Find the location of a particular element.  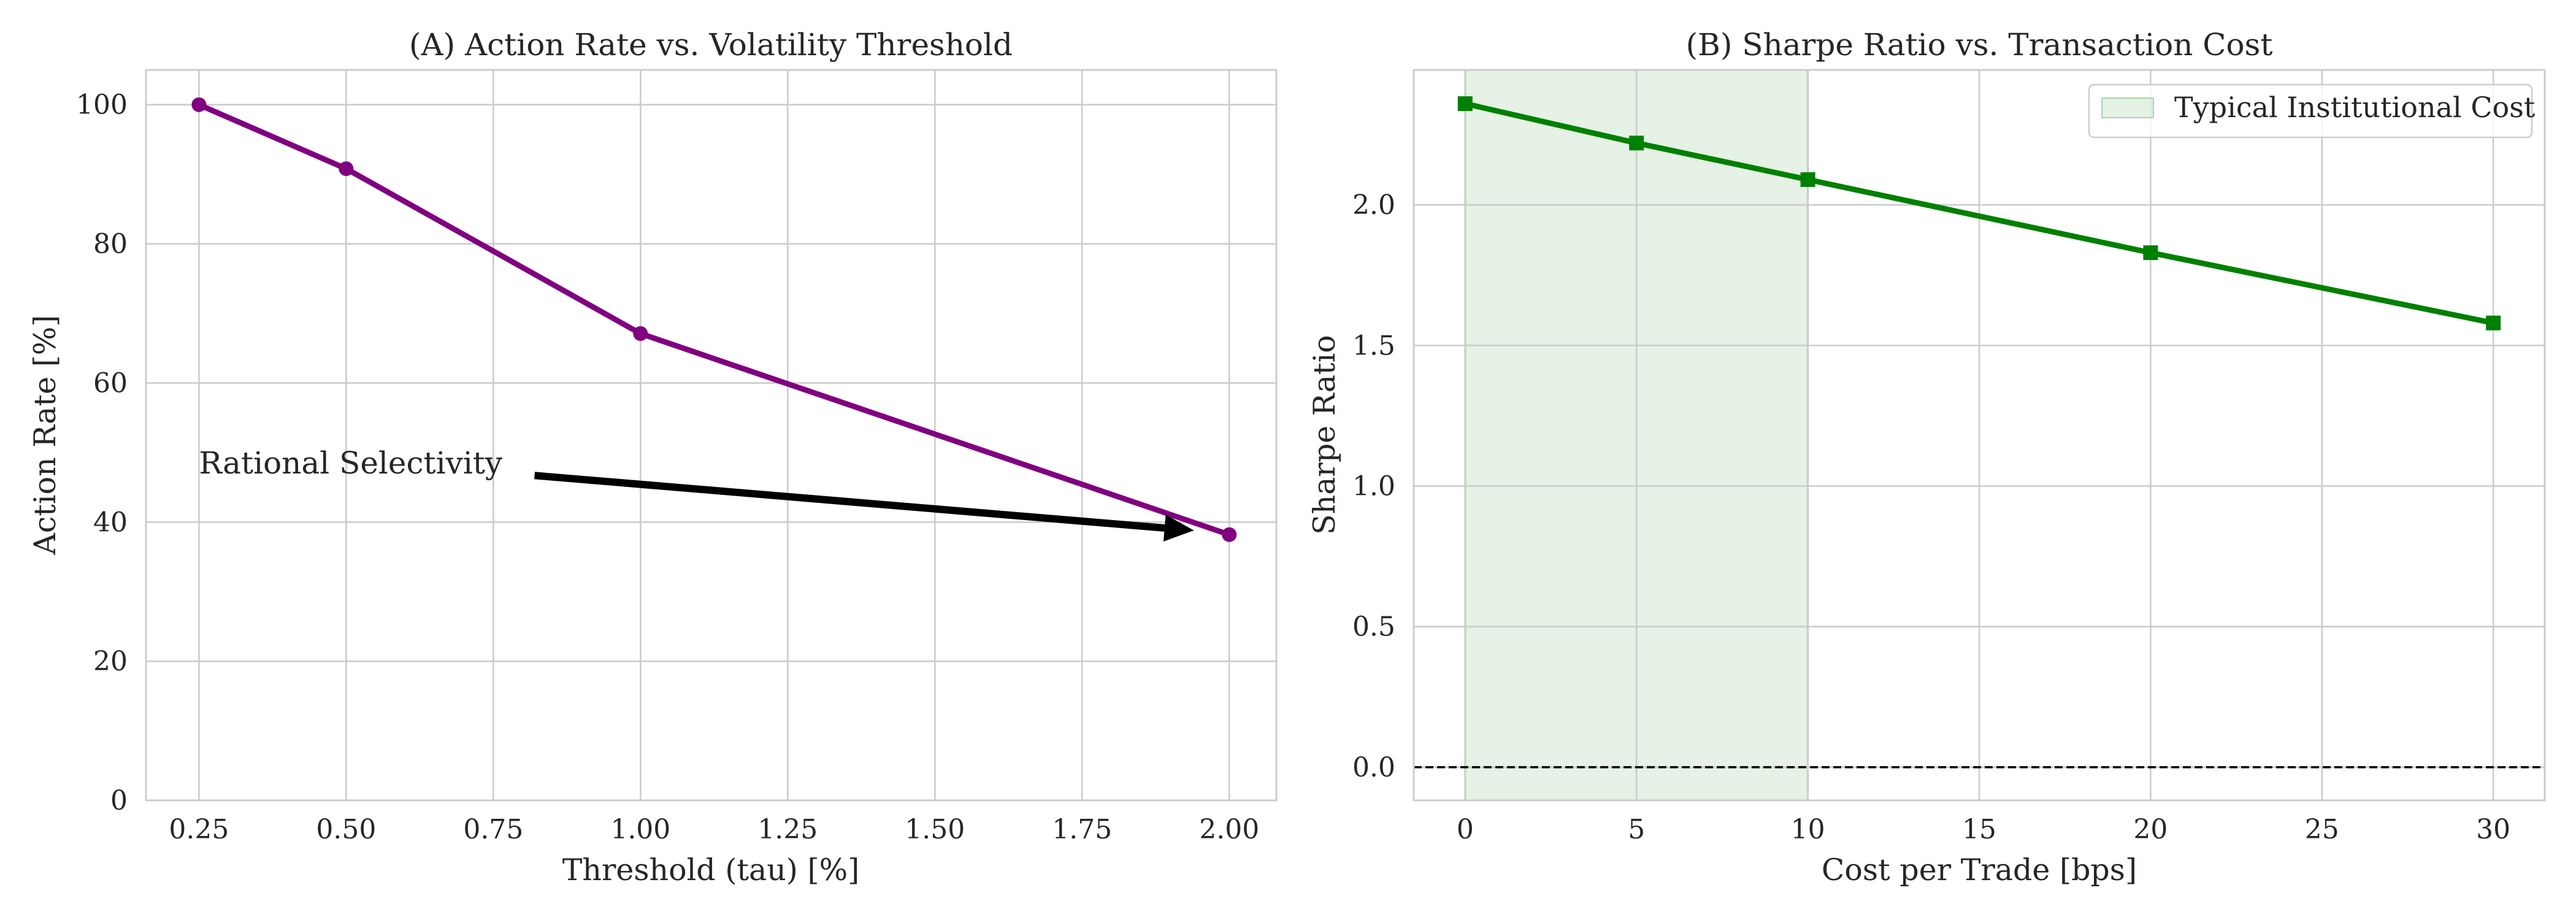

y-tick-label: 0.0 is located at coordinates (1373, 767).